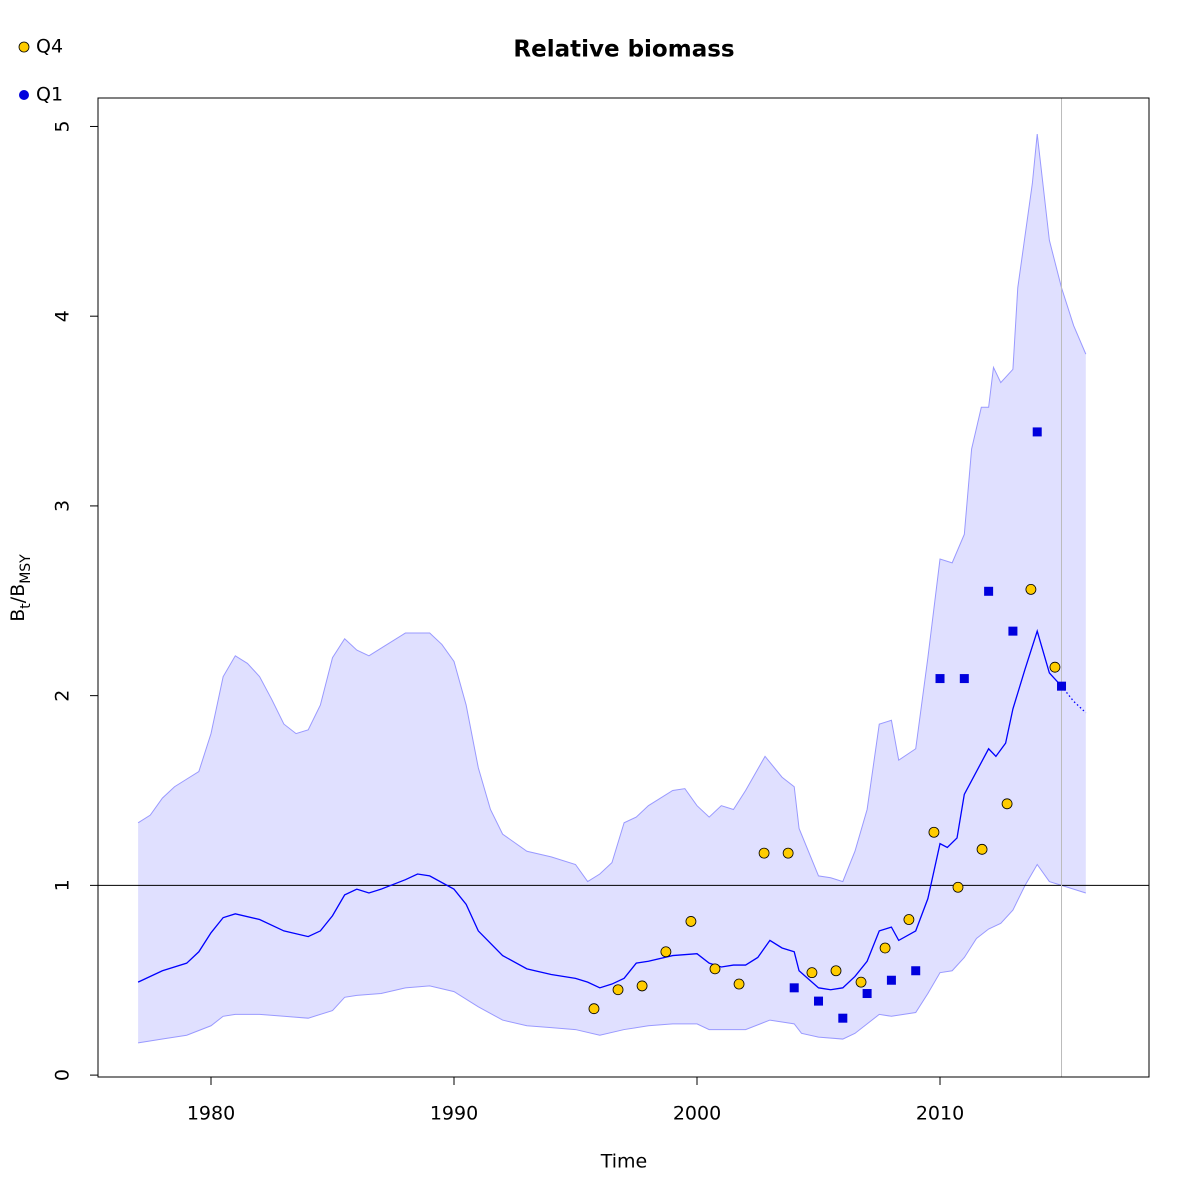  Describe the element at coordinates (454, 1114) in the screenshot. I see `x-tick-label: 1990` at that location.